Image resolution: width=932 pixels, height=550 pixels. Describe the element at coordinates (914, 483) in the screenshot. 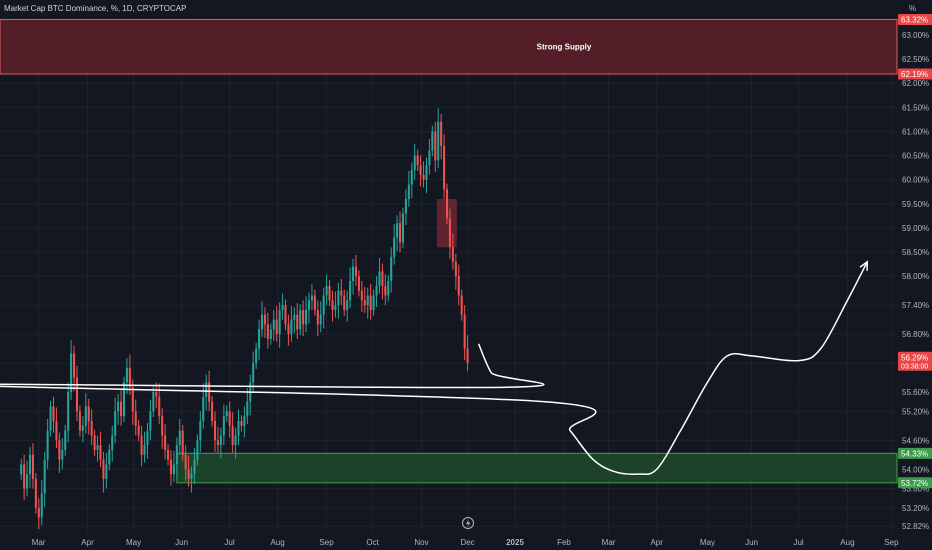

I see `demand-bottom-price-label: 53.72%` at that location.